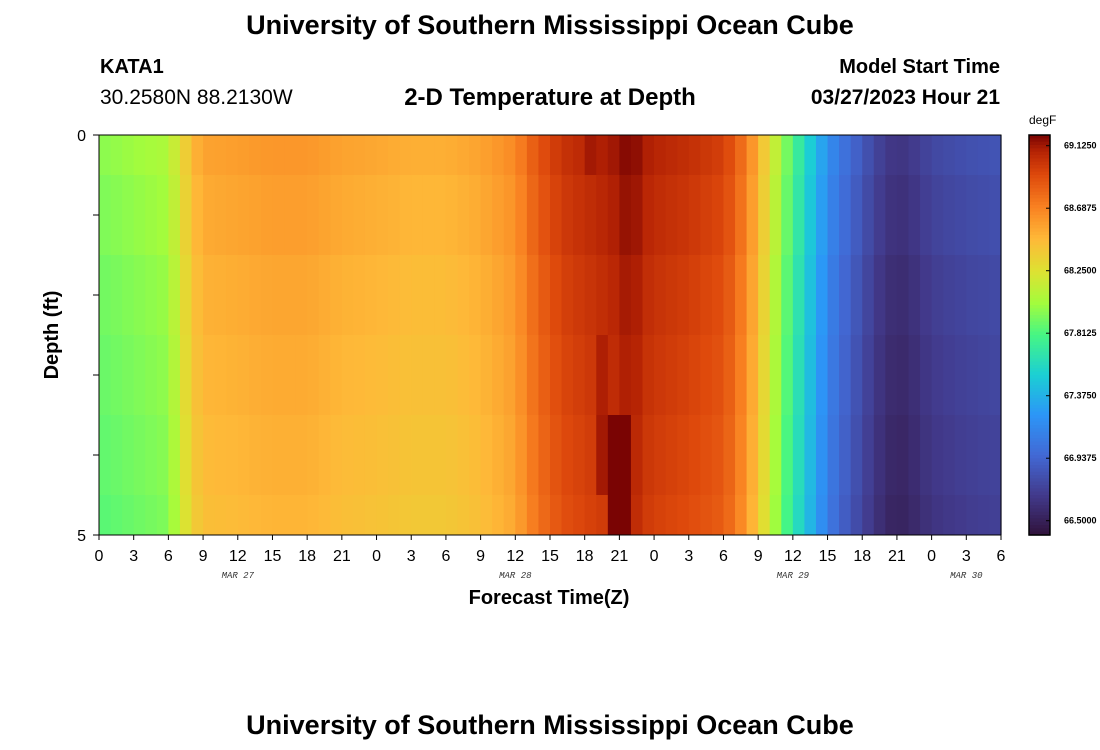 The height and width of the screenshot is (750, 1100). I want to click on x-day-label: MAR 30, so click(966, 576).